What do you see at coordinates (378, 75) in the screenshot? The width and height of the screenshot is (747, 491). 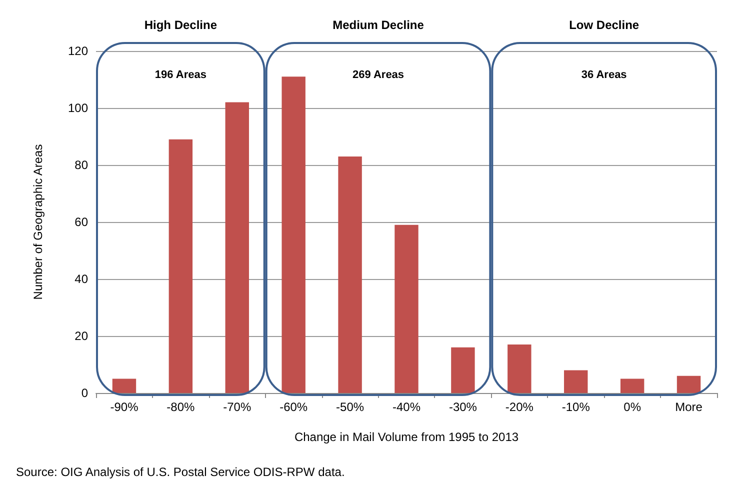 I see `annotation: 269 Areas` at bounding box center [378, 75].